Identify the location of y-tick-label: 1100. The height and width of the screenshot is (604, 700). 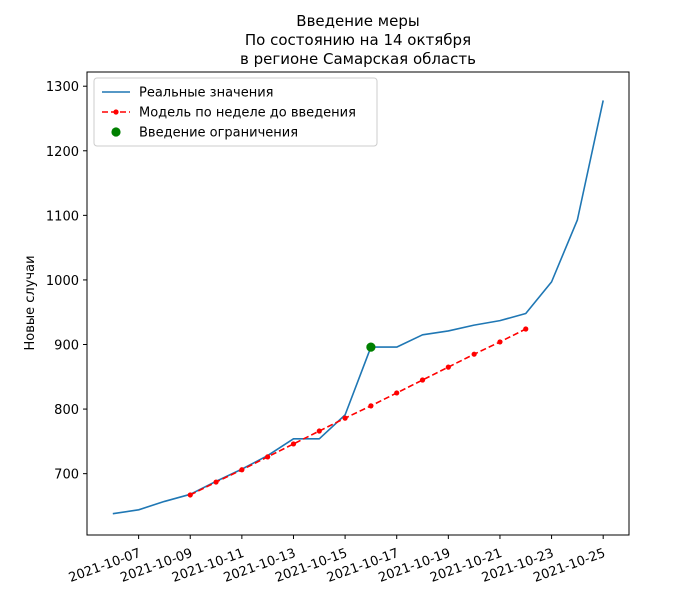
(62, 216).